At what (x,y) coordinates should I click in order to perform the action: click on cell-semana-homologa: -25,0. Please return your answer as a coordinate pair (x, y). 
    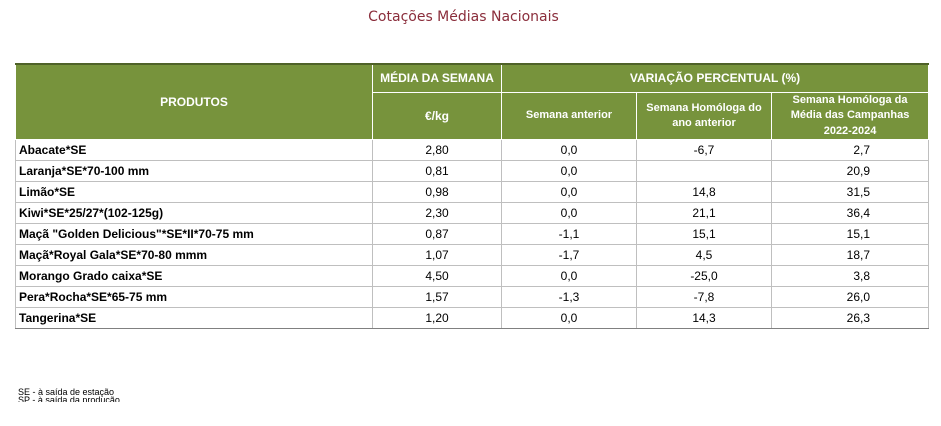
    Looking at the image, I should click on (704, 276).